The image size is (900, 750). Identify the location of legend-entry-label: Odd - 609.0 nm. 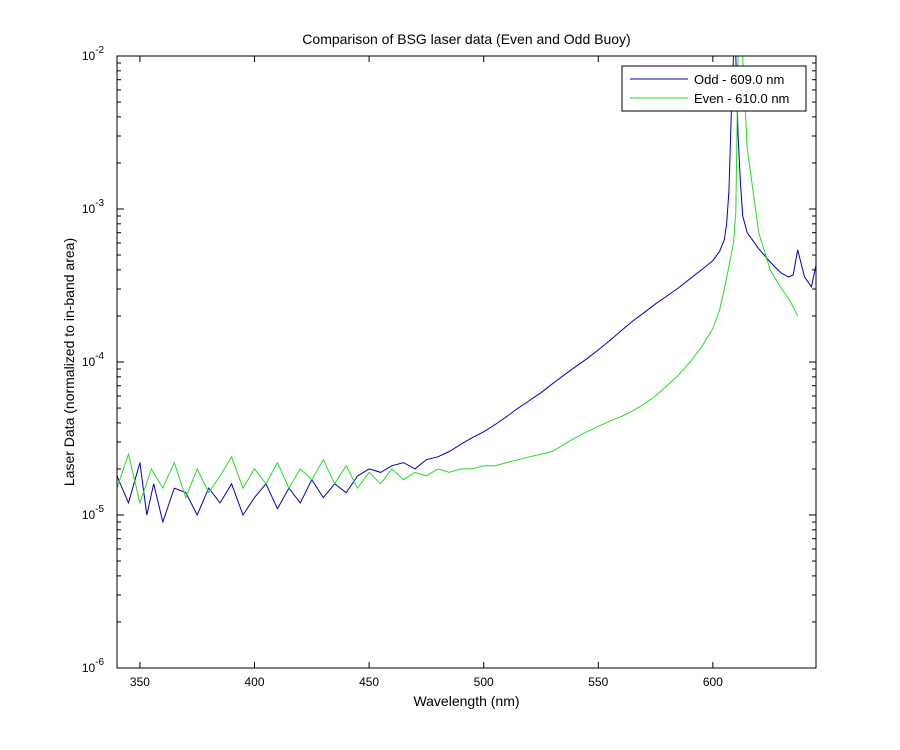
(739, 79).